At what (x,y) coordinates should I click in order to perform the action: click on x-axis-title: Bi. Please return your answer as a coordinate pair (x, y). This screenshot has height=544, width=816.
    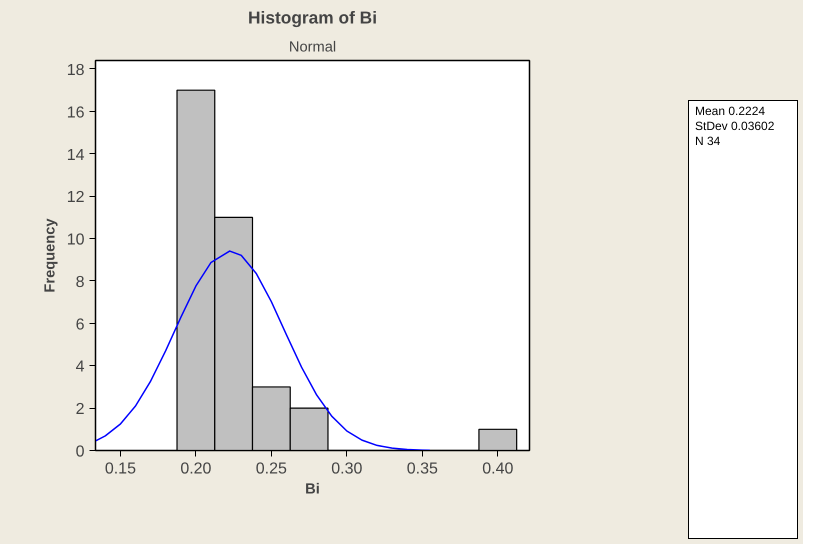
    Looking at the image, I should click on (312, 490).